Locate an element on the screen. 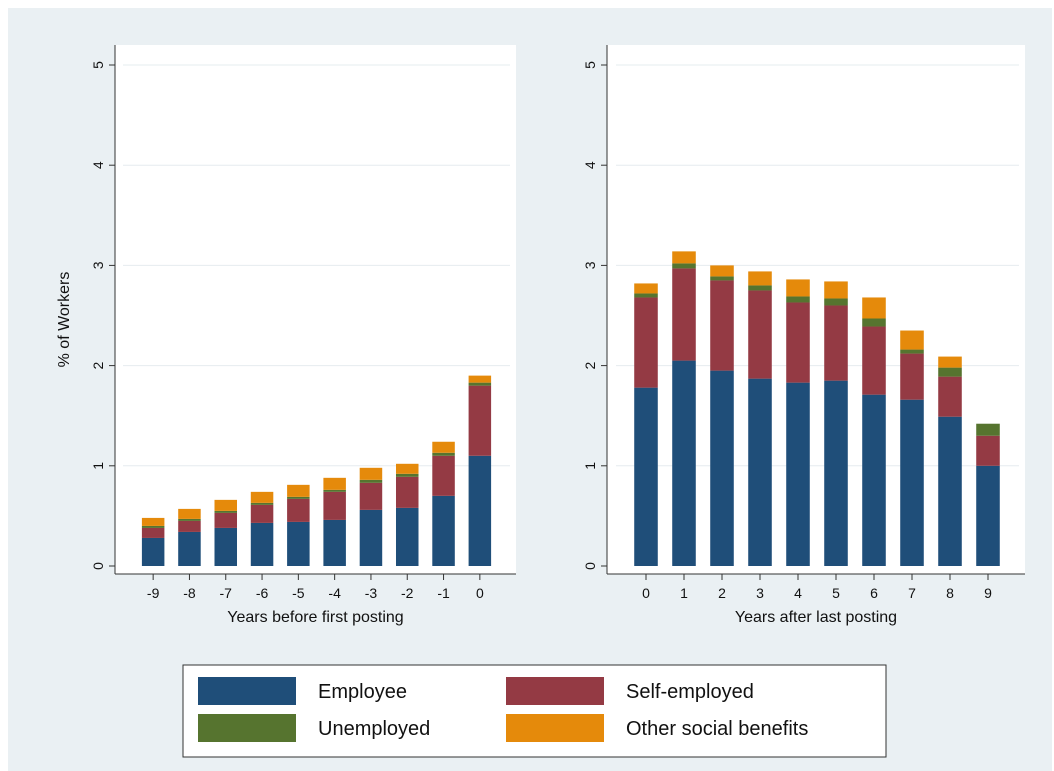 The width and height of the screenshot is (1054, 771). x-tick-label: -8 is located at coordinates (189, 593).